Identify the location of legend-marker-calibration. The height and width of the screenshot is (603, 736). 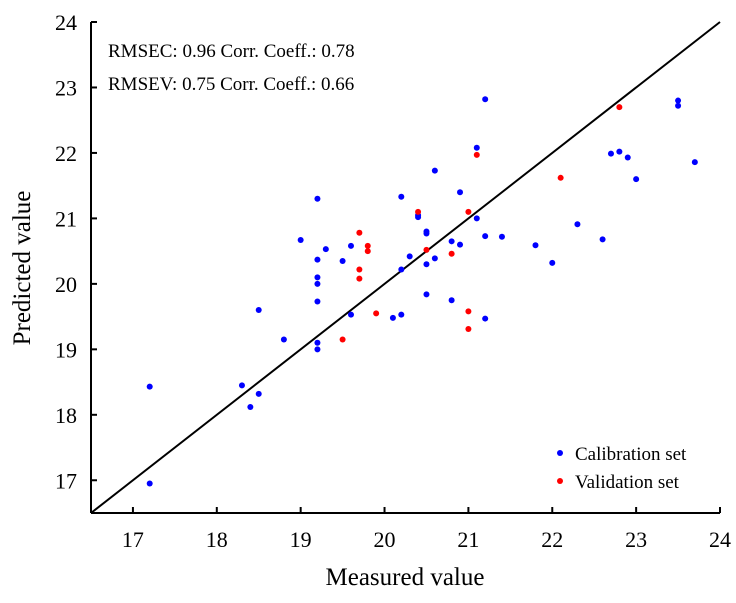
(560, 453).